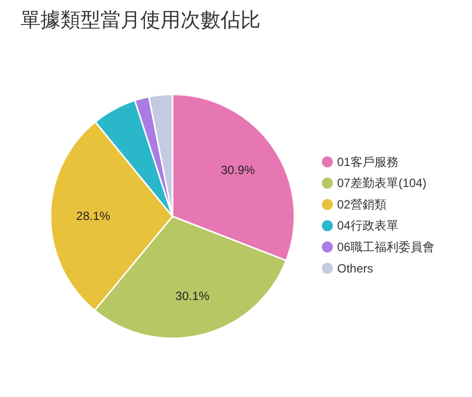 This screenshot has width=472, height=397. Describe the element at coordinates (367, 161) in the screenshot. I see `legend-label: 01客戶服務` at that location.